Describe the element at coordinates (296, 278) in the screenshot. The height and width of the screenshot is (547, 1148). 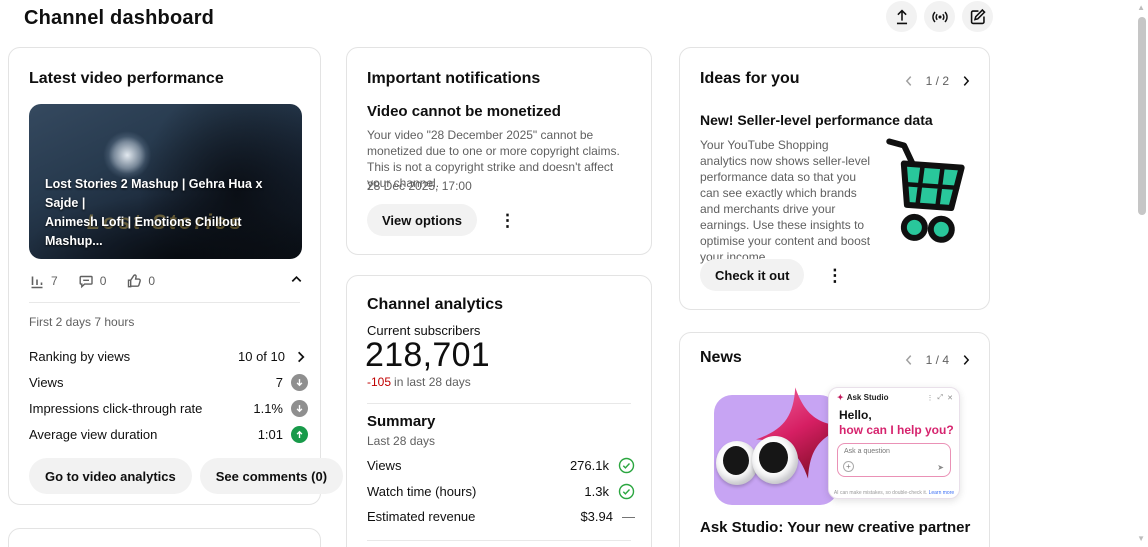
I see `chevron-up-icon` at that location.